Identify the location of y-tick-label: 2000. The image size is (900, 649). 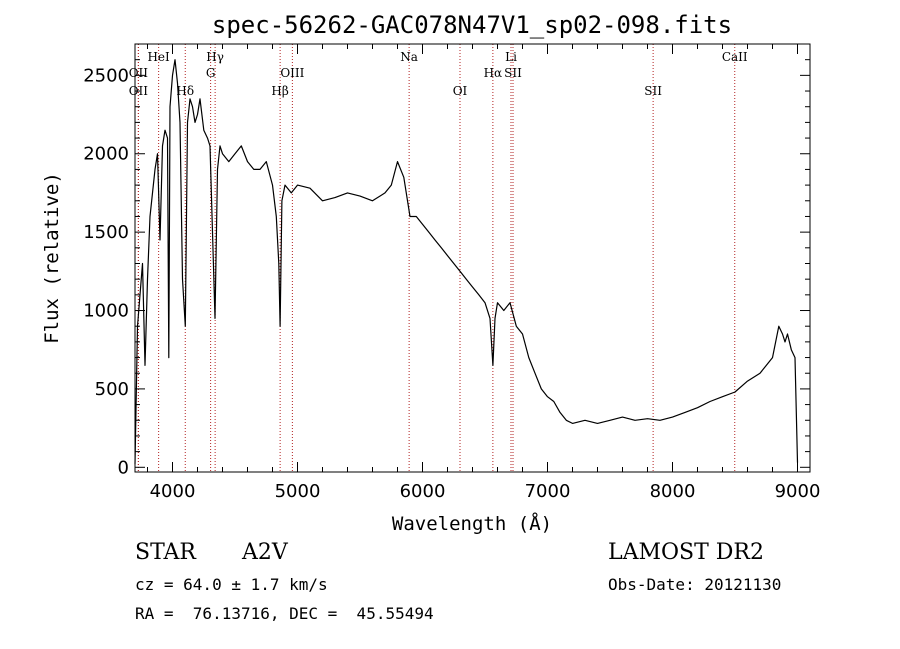
(106, 154).